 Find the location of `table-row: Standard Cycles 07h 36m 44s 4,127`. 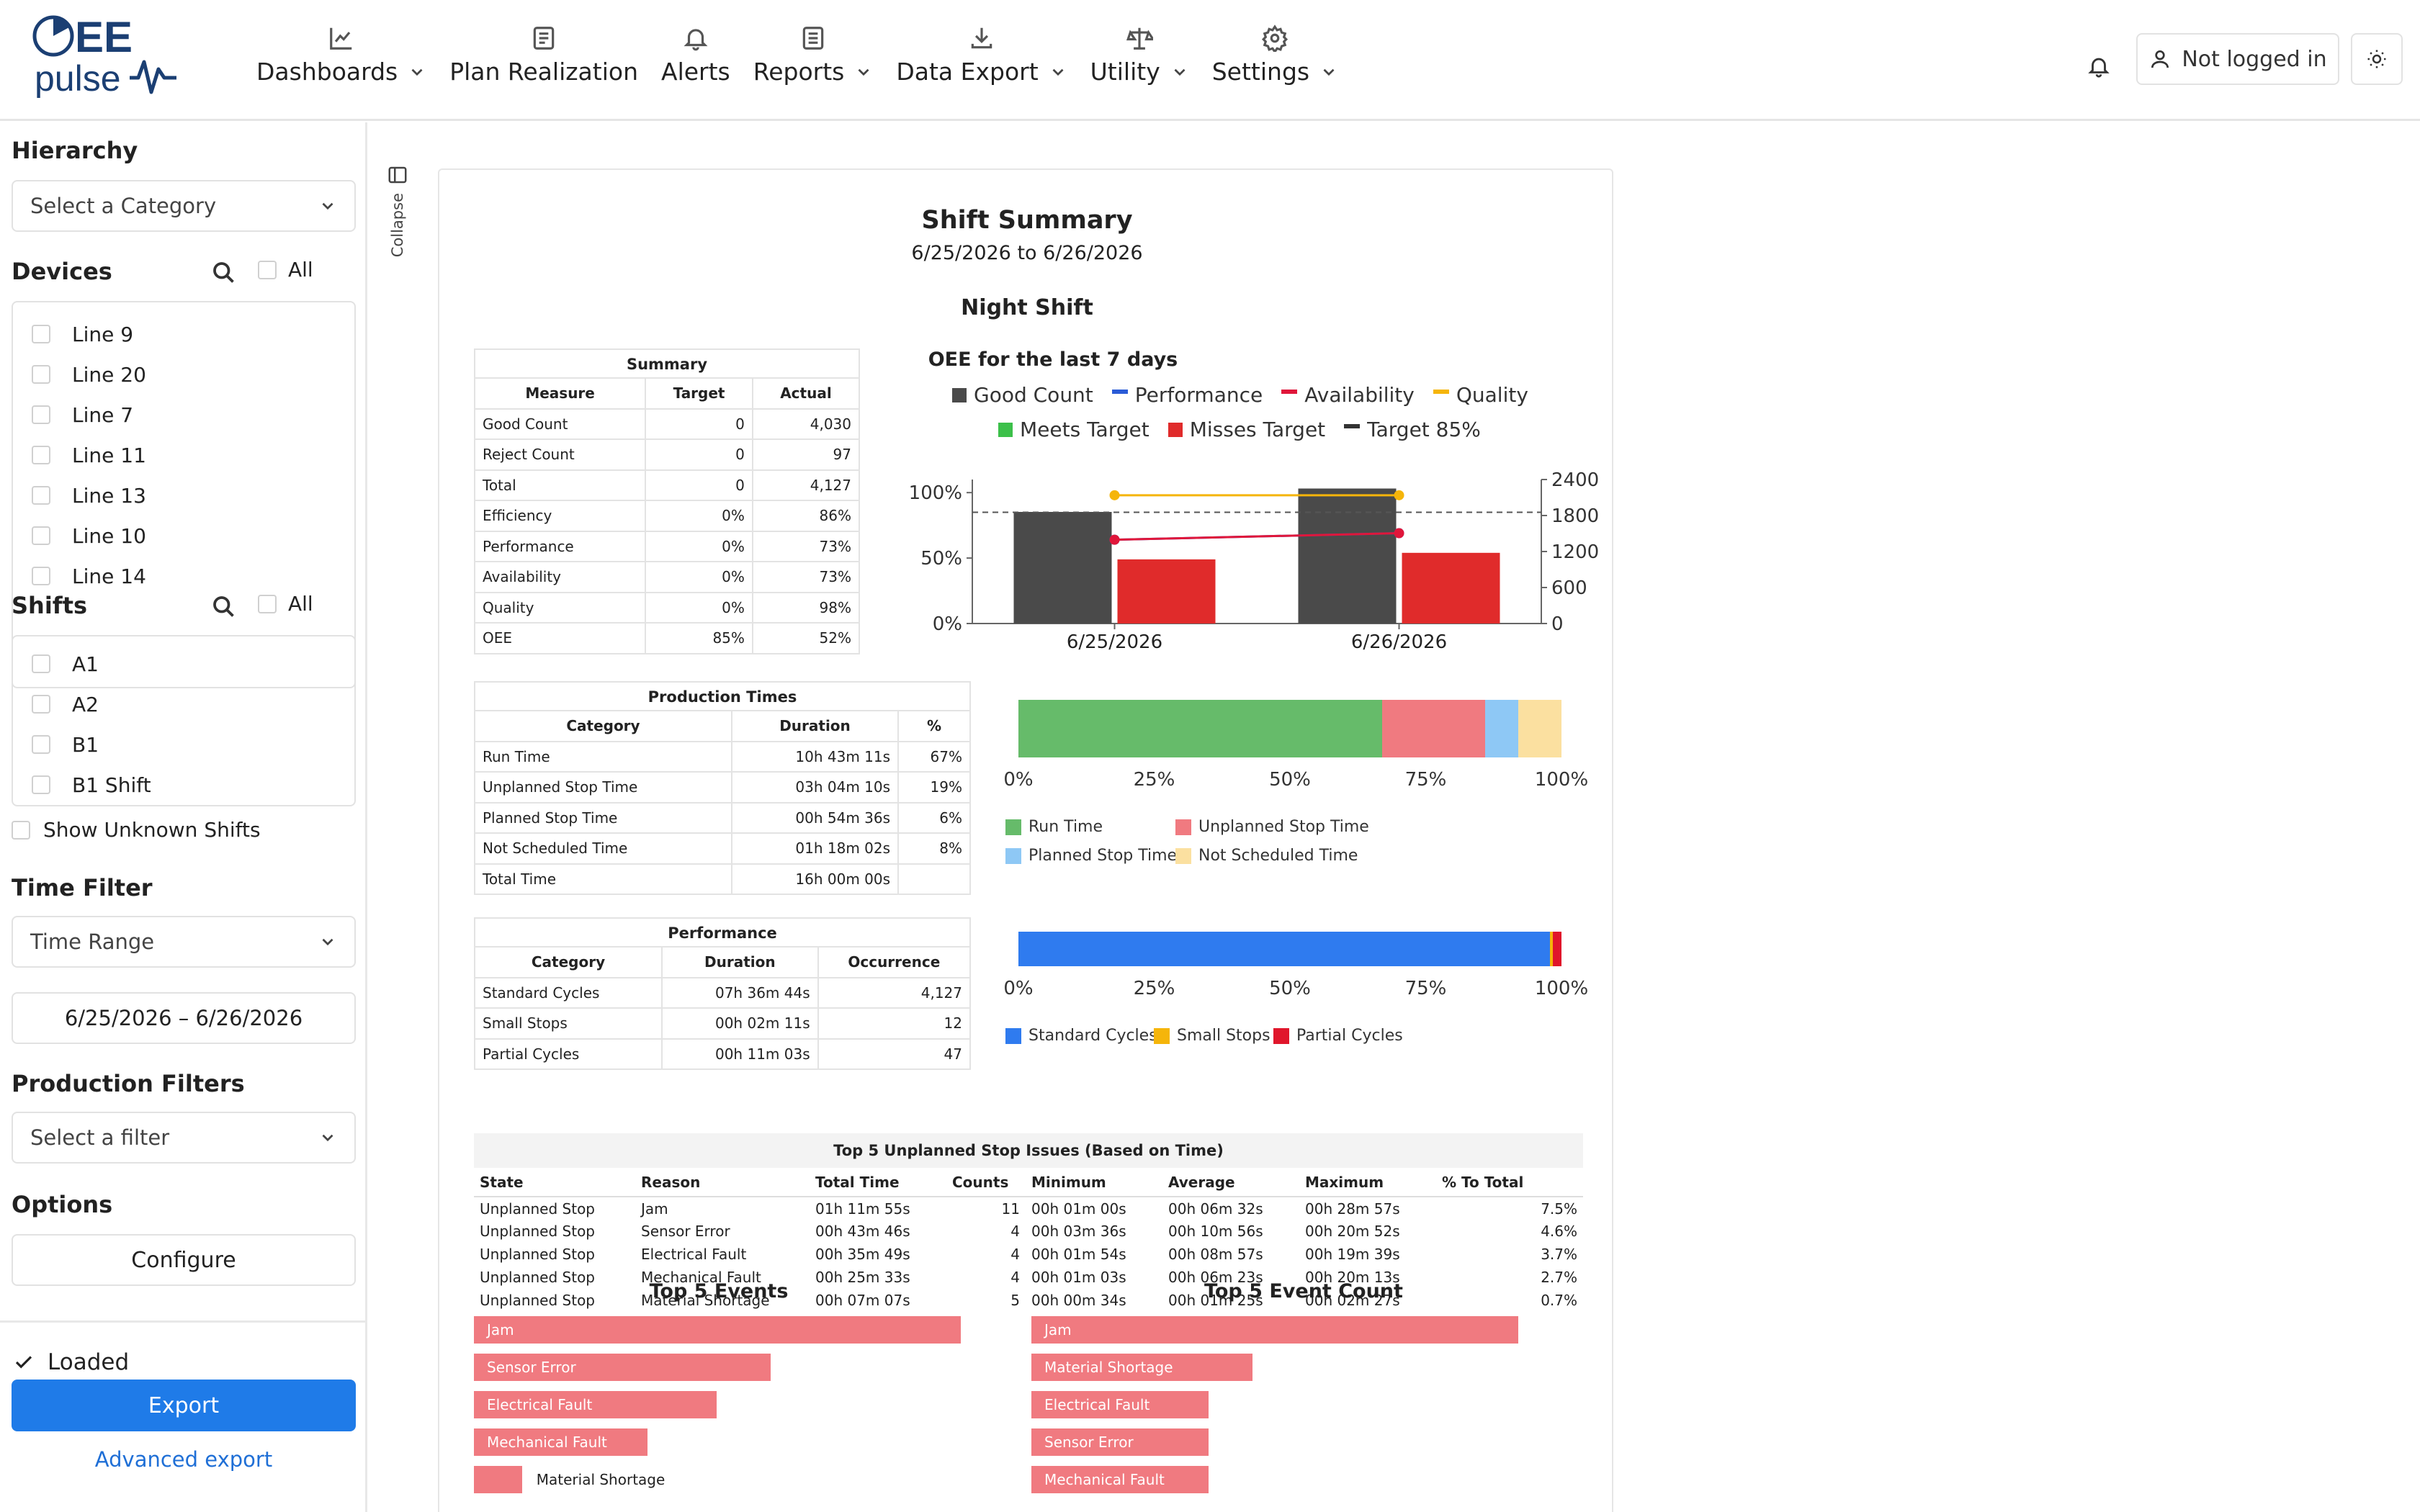

table-row: Standard Cycles 07h 36m 44s 4,127 is located at coordinates (722, 992).